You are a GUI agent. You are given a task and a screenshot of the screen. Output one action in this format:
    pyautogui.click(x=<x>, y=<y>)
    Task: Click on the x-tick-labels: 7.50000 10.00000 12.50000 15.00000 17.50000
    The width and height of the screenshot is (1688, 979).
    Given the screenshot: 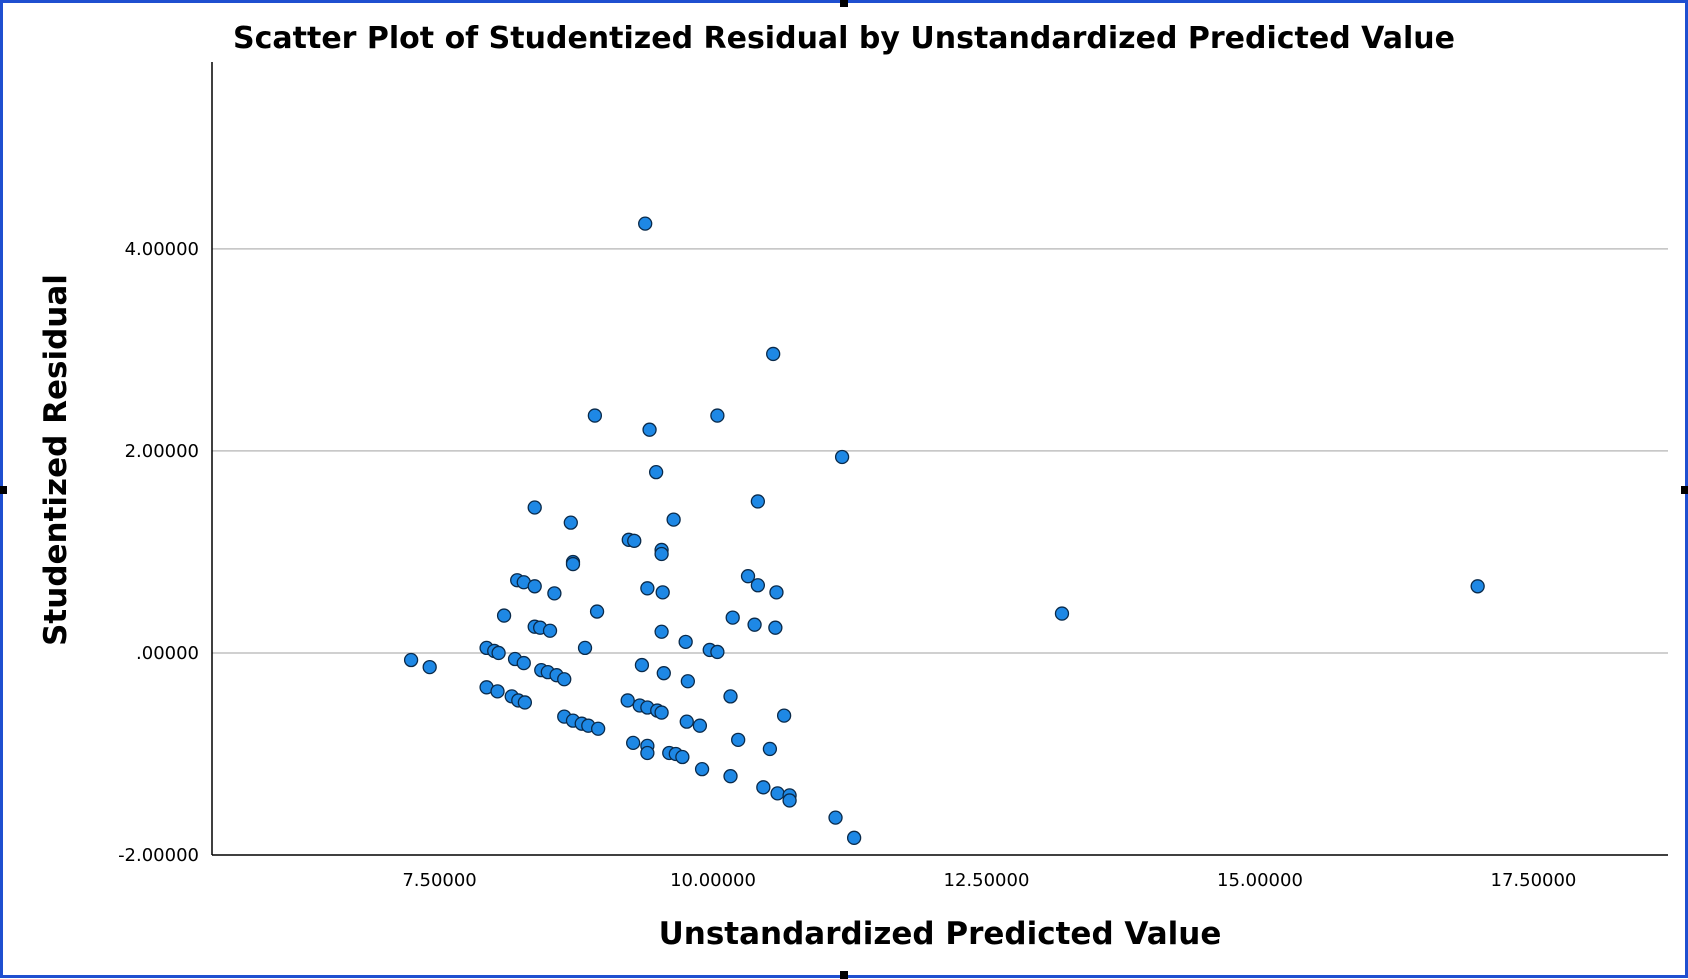 What is the action you would take?
    pyautogui.click(x=989, y=880)
    